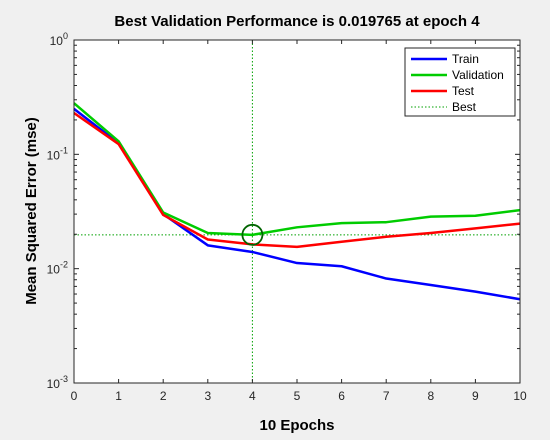 This screenshot has width=550, height=440. Describe the element at coordinates (465, 59) in the screenshot. I see `legend-label-train: Train` at that location.